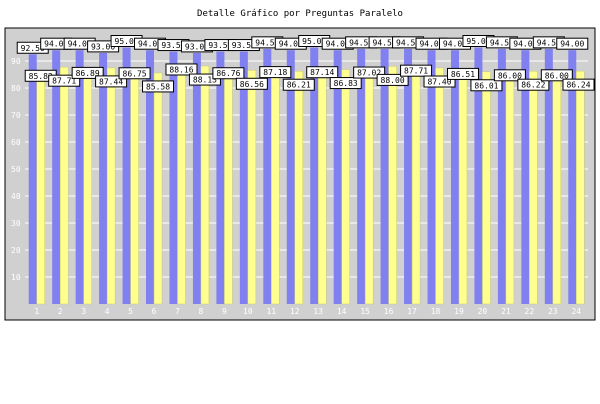 Image resolution: width=600 pixels, height=404 pixels. What do you see at coordinates (16, 61) in the screenshot?
I see `y-tick-label: 90` at bounding box center [16, 61].